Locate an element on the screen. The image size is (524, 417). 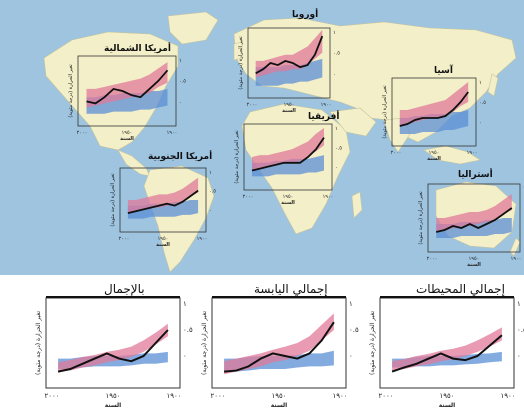
global_ocean-xlabel: السنة is located at coordinates (447, 405).